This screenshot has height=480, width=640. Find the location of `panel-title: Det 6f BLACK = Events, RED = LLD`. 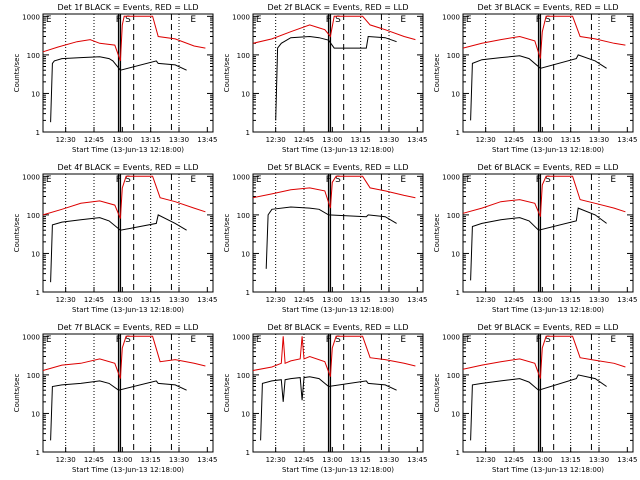

panel-title: Det 6f BLACK = Events, RED = LLD is located at coordinates (547, 167).